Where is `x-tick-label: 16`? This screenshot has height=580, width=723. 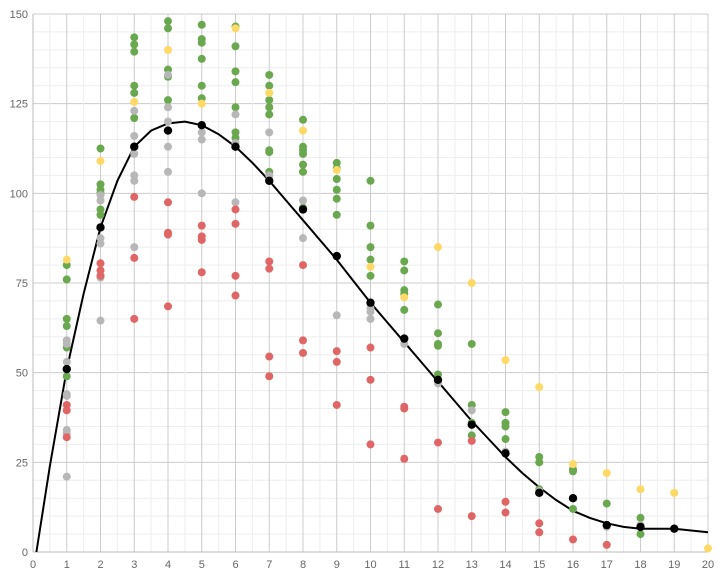 x-tick-label: 16 is located at coordinates (573, 565).